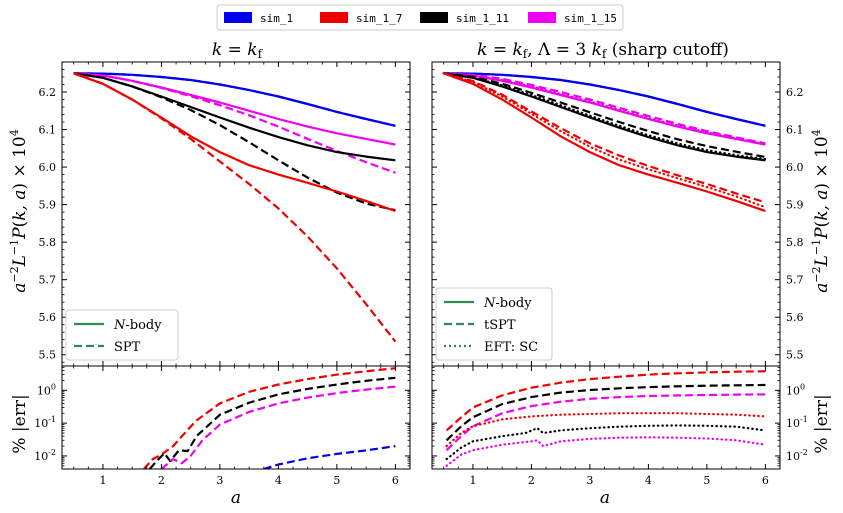 The image size is (843, 513). Describe the element at coordinates (379, 18) in the screenshot. I see `legend-label-sim-1-7: sim_1_7` at that location.